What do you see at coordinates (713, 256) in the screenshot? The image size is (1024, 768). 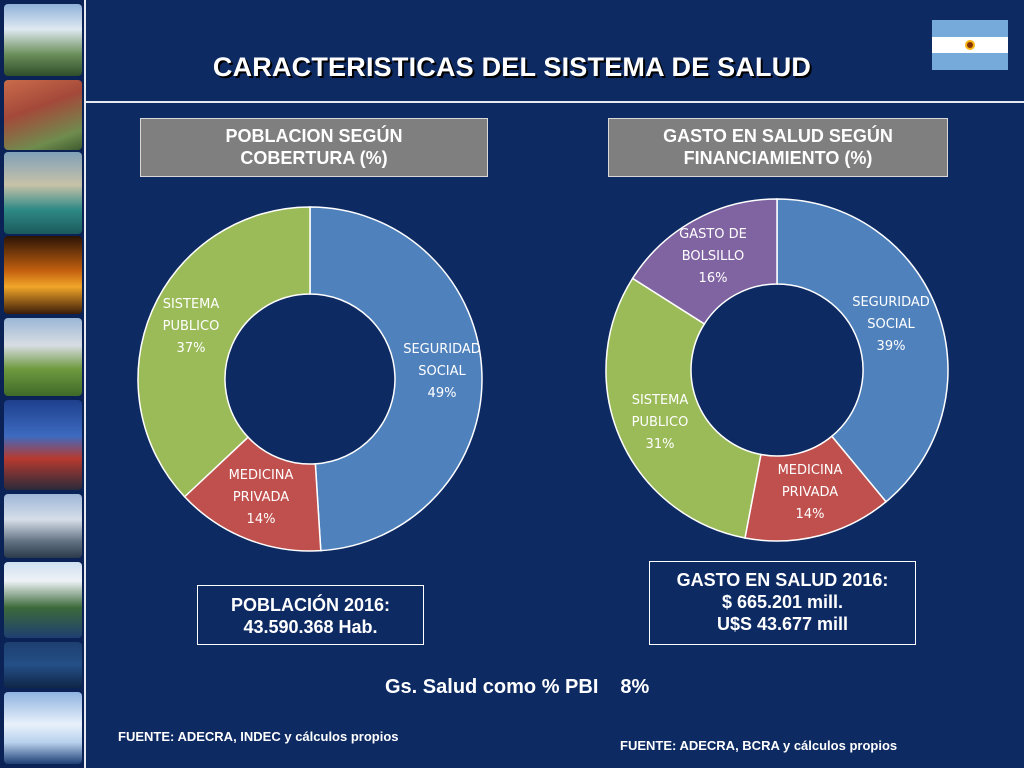 I see `chart2-data-label-3: GASTO DE BOLSILLO 16%` at bounding box center [713, 256].